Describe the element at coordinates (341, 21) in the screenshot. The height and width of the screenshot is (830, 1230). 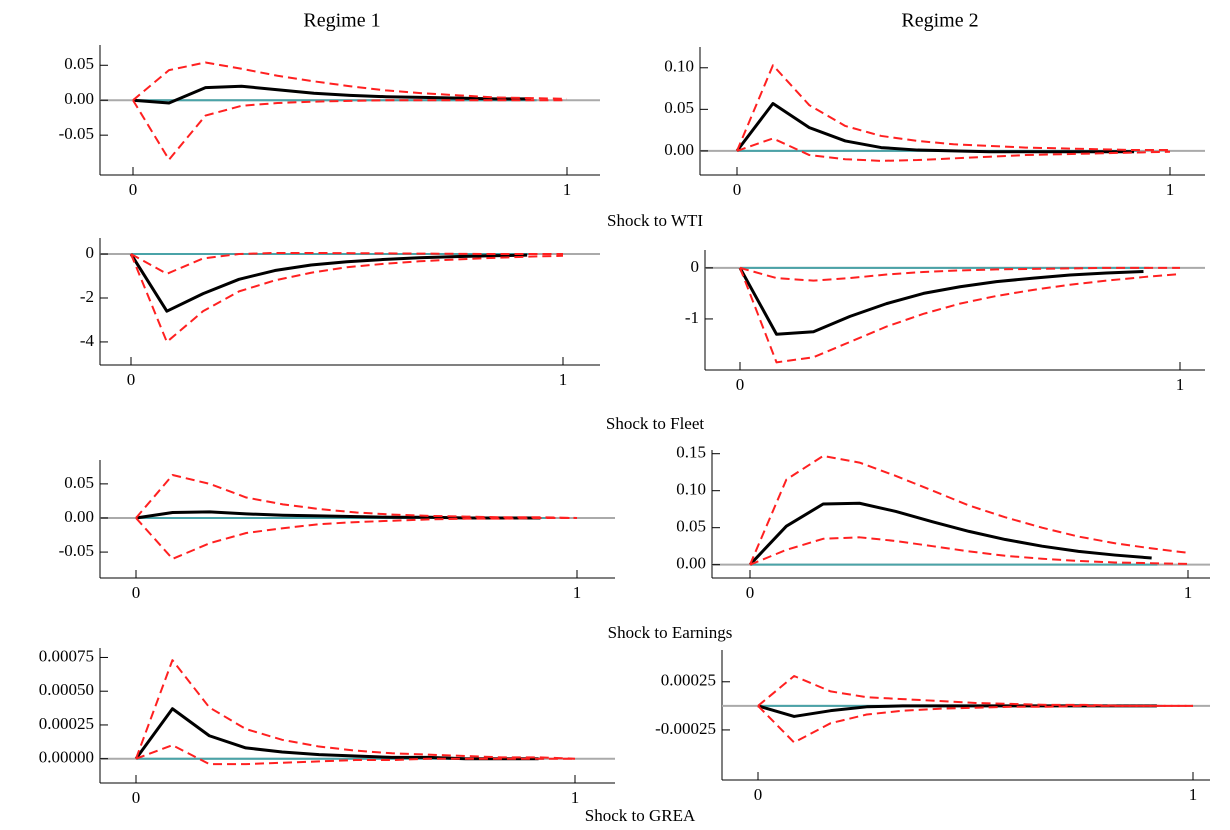
I see `column-title: Regime 1` at that location.